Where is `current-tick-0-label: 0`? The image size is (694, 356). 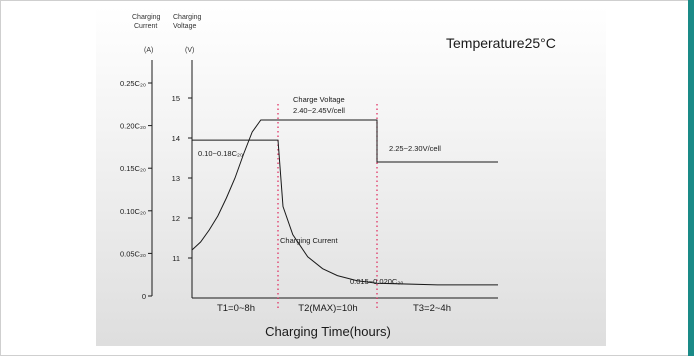 current-tick-0-label: 0 is located at coordinates (144, 296).